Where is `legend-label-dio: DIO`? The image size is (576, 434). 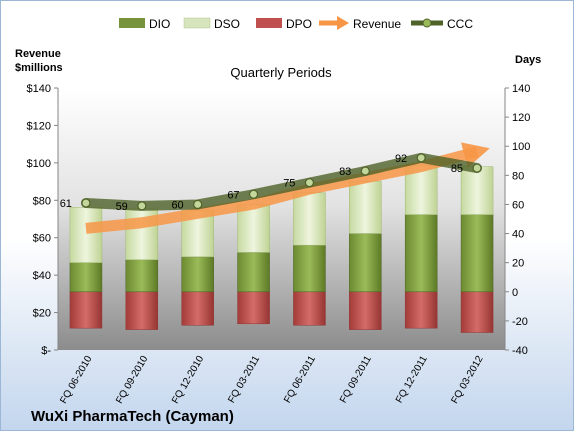 legend-label-dio: DIO is located at coordinates (159, 24).